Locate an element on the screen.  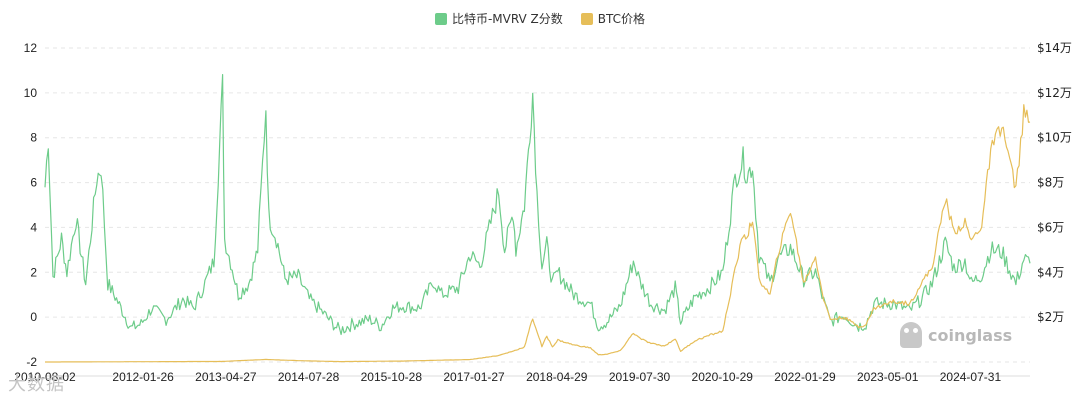
legend-swatch-btc-price is located at coordinates (586, 18).